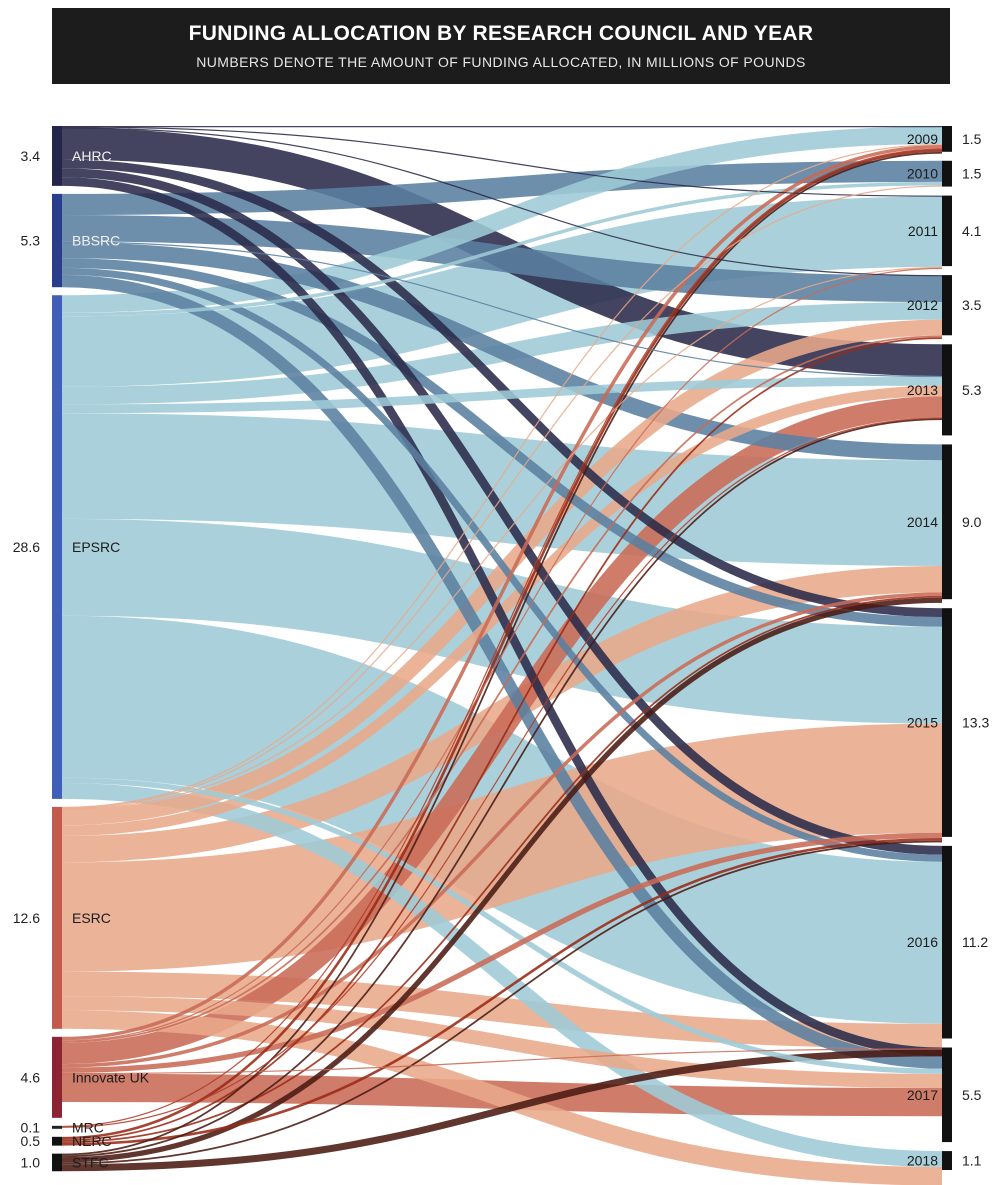 The width and height of the screenshot is (992, 1185). I want to click on source-label-ahrc: AHRC, so click(92, 156).